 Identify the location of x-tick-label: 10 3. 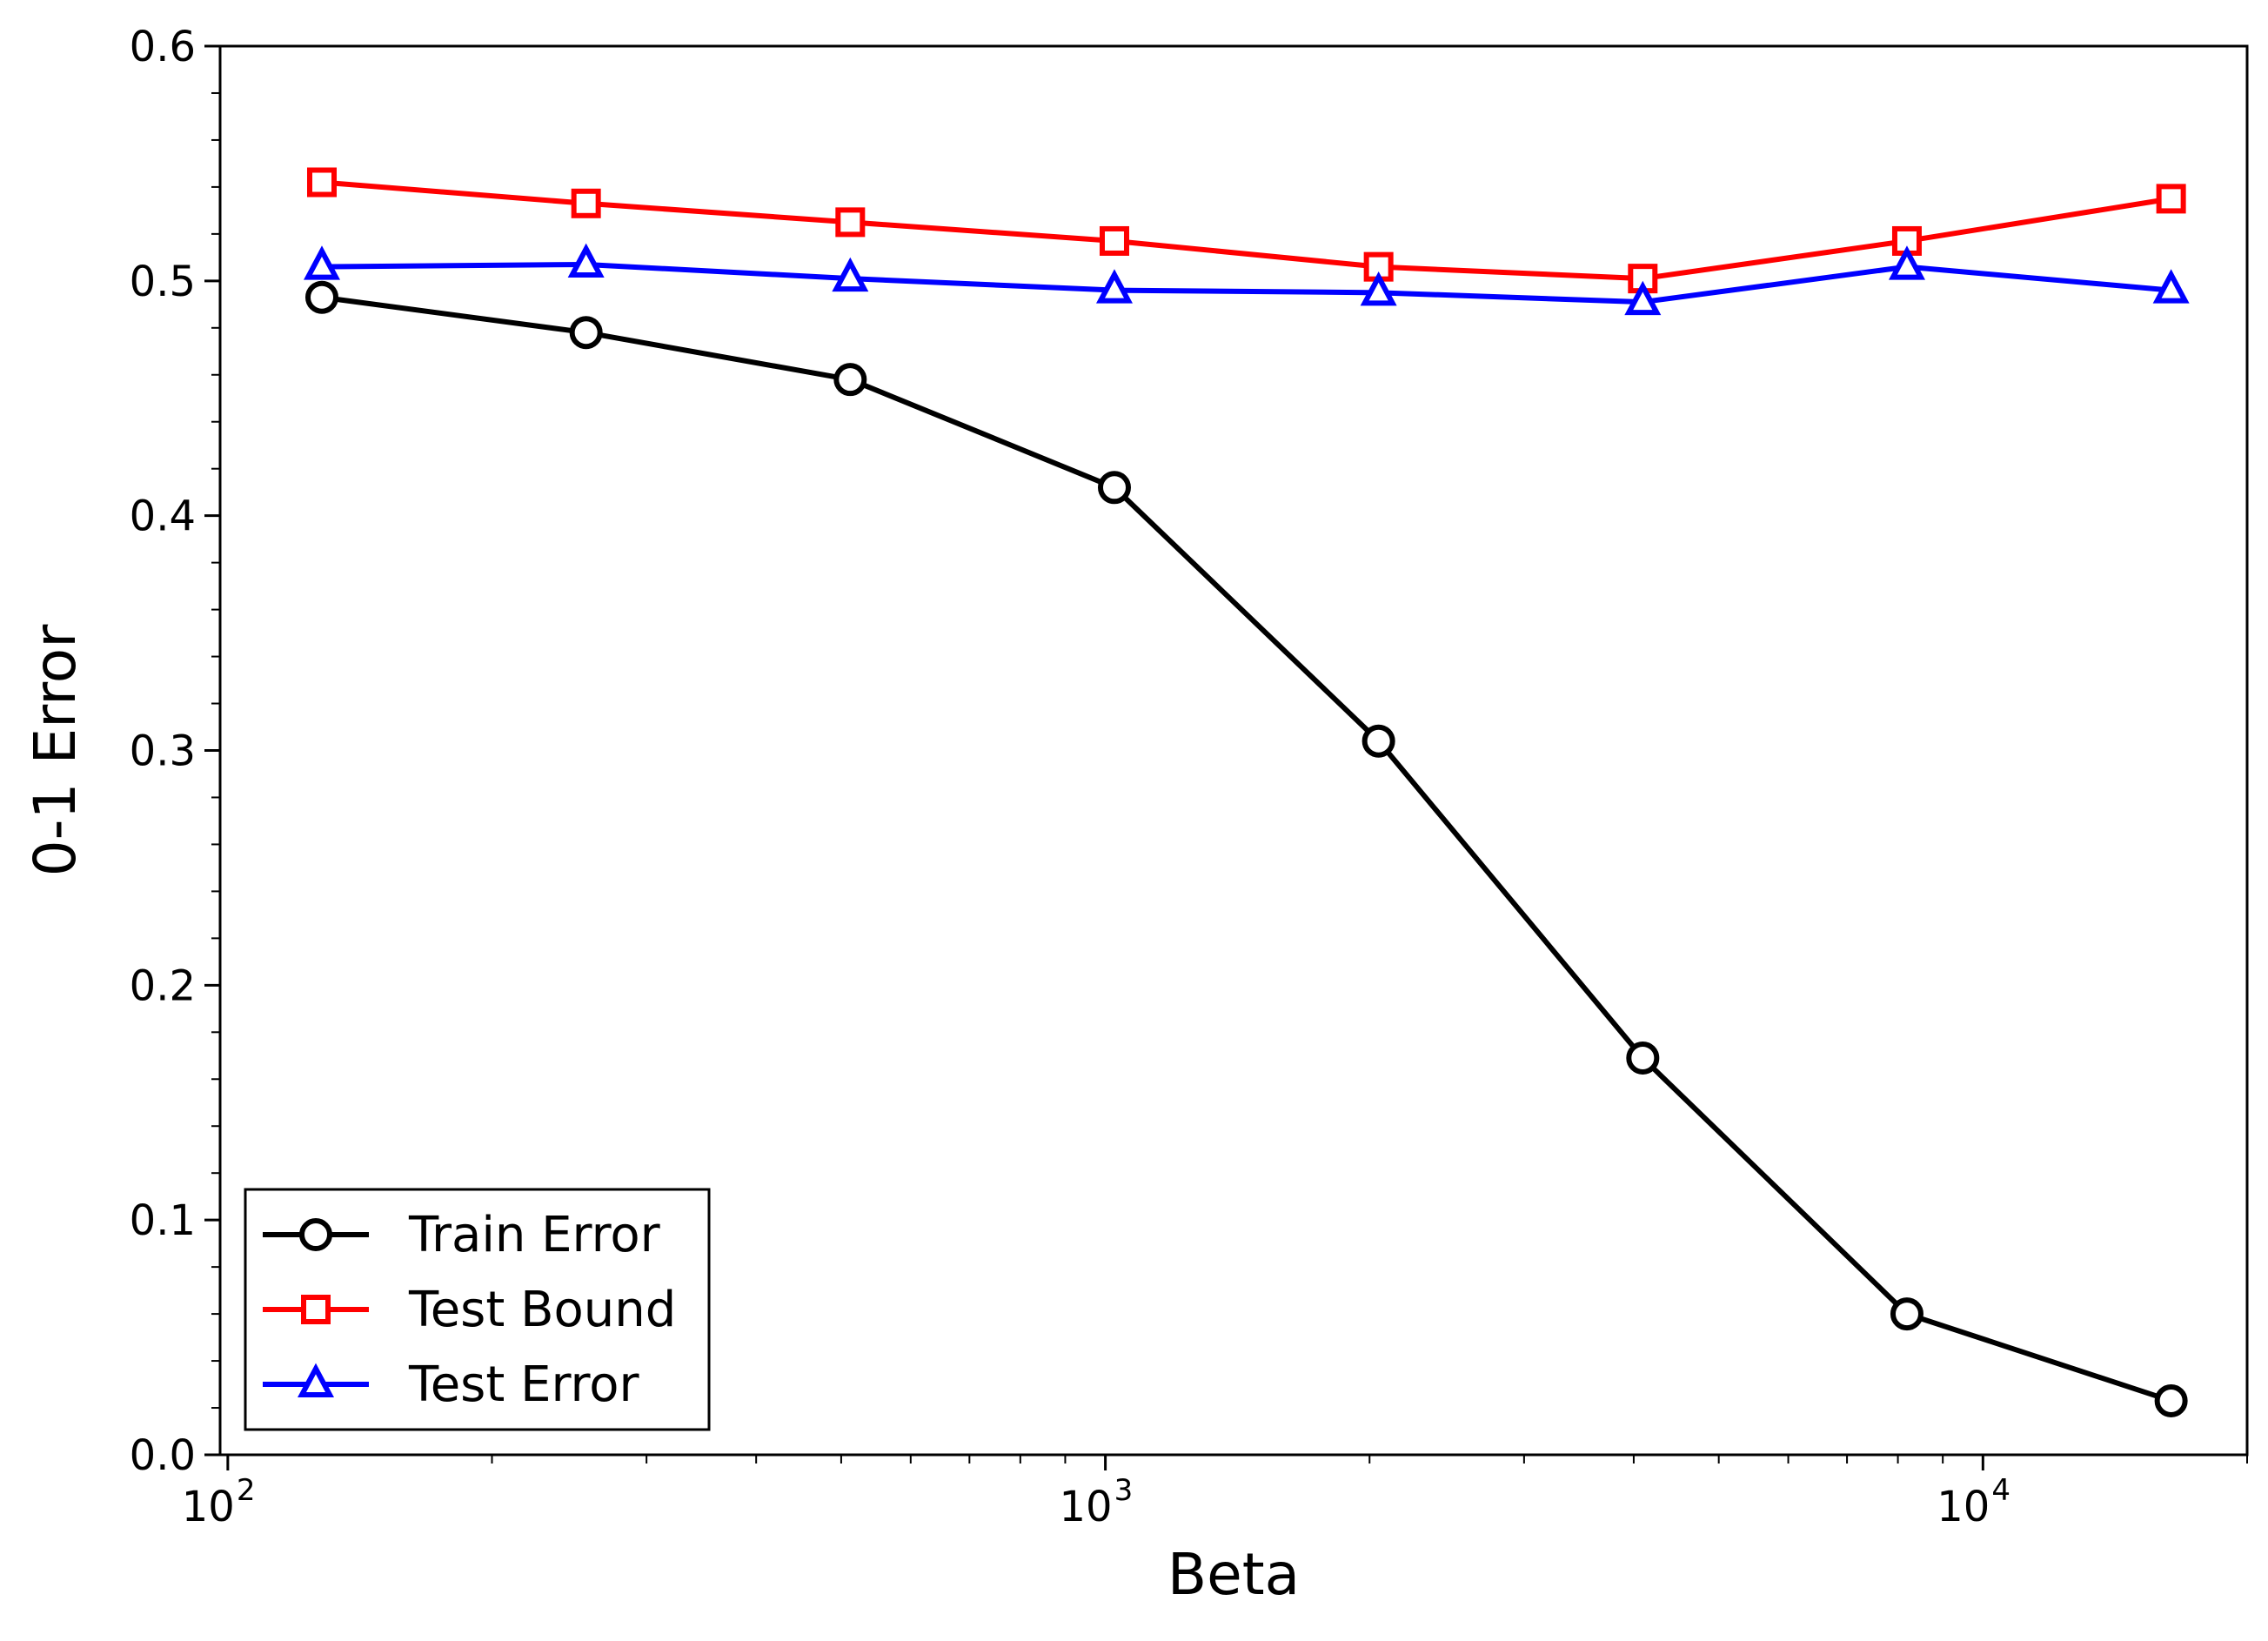
(1097, 1502).